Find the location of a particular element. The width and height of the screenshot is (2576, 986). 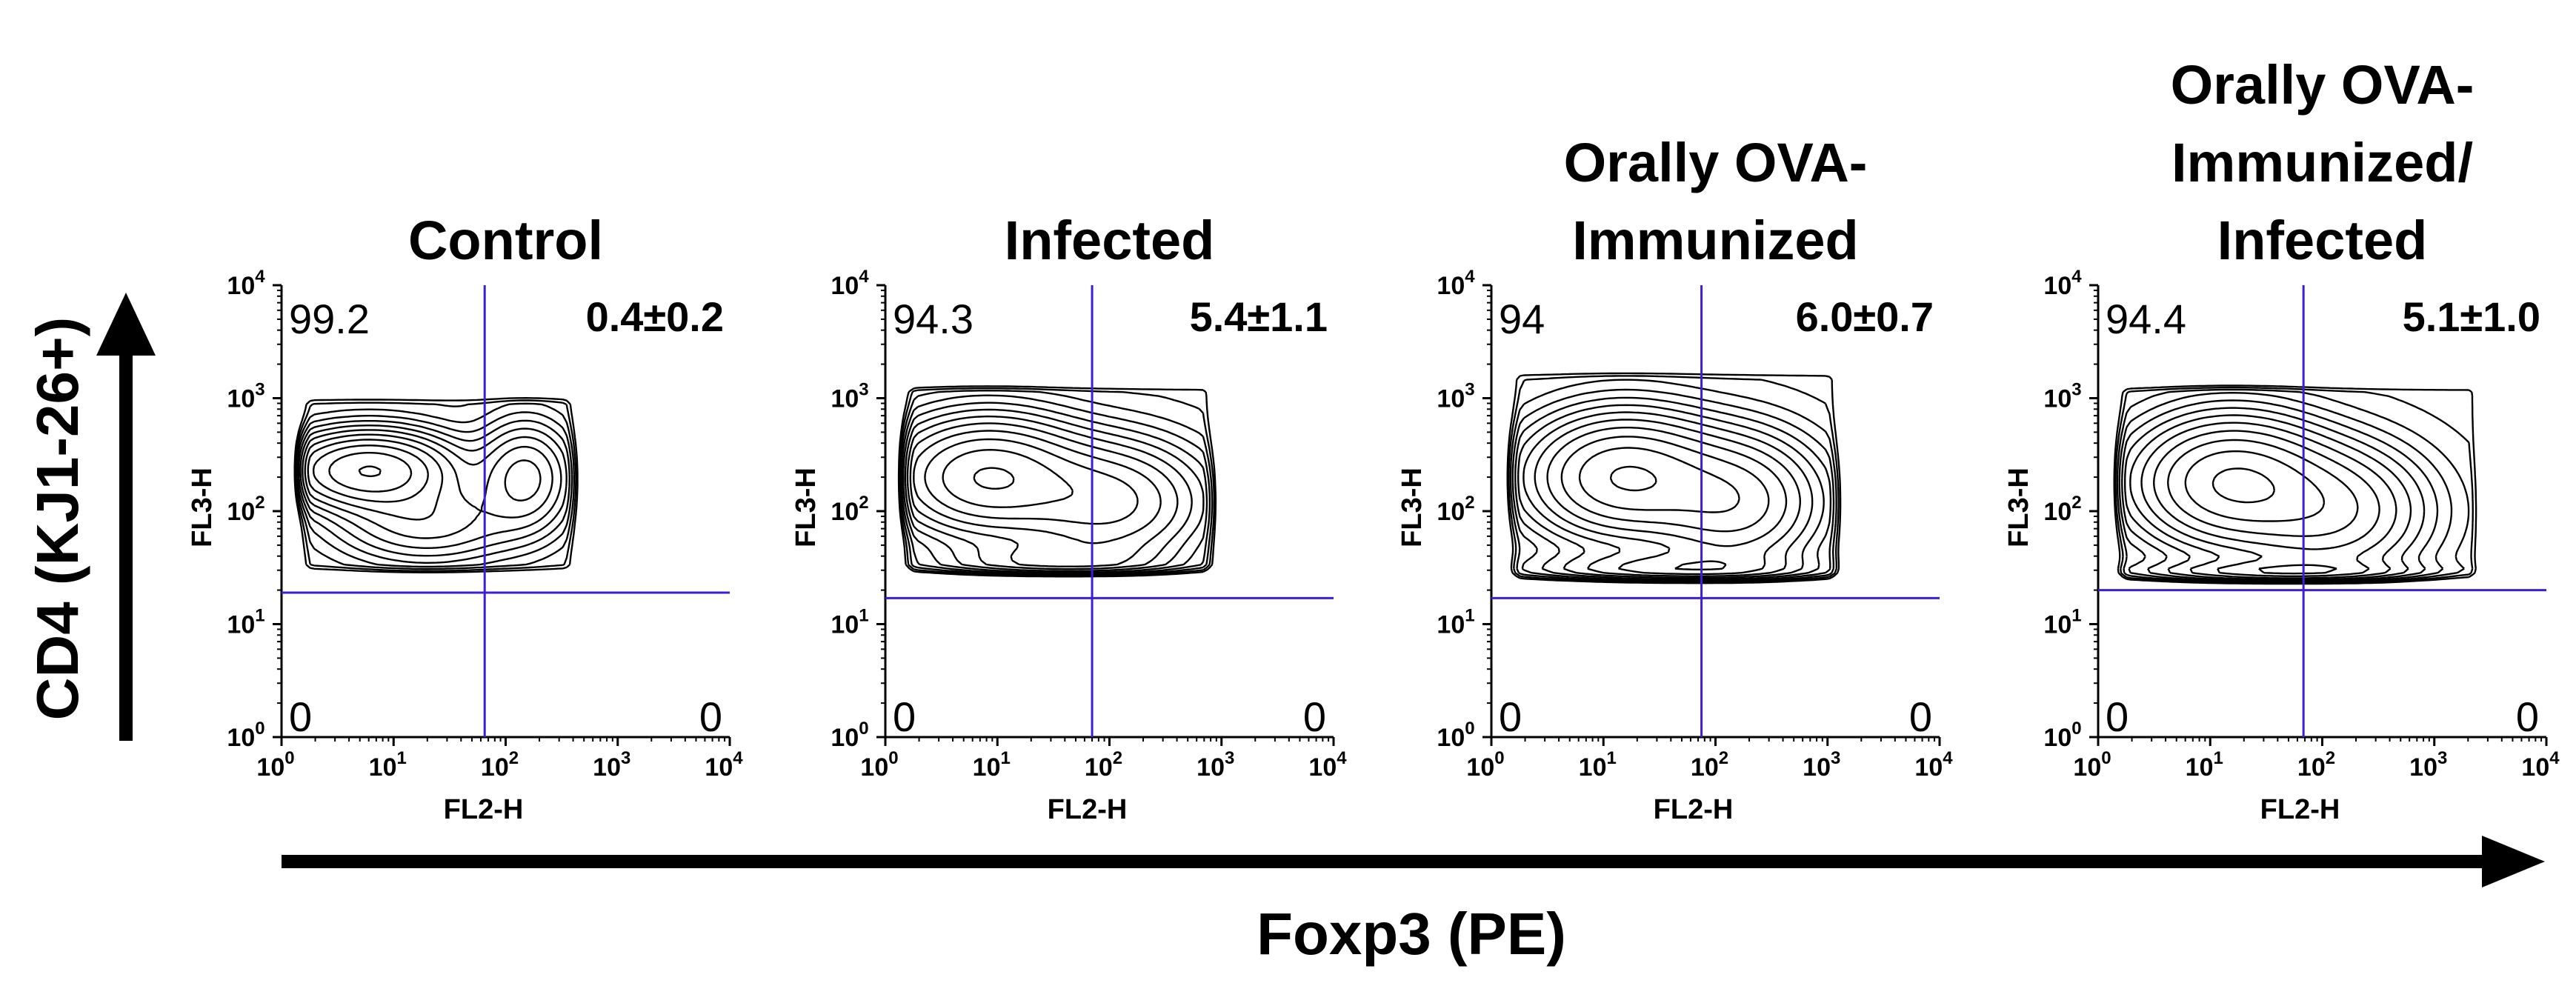

quadrant-upper-left: 94.4 is located at coordinates (2146, 319).